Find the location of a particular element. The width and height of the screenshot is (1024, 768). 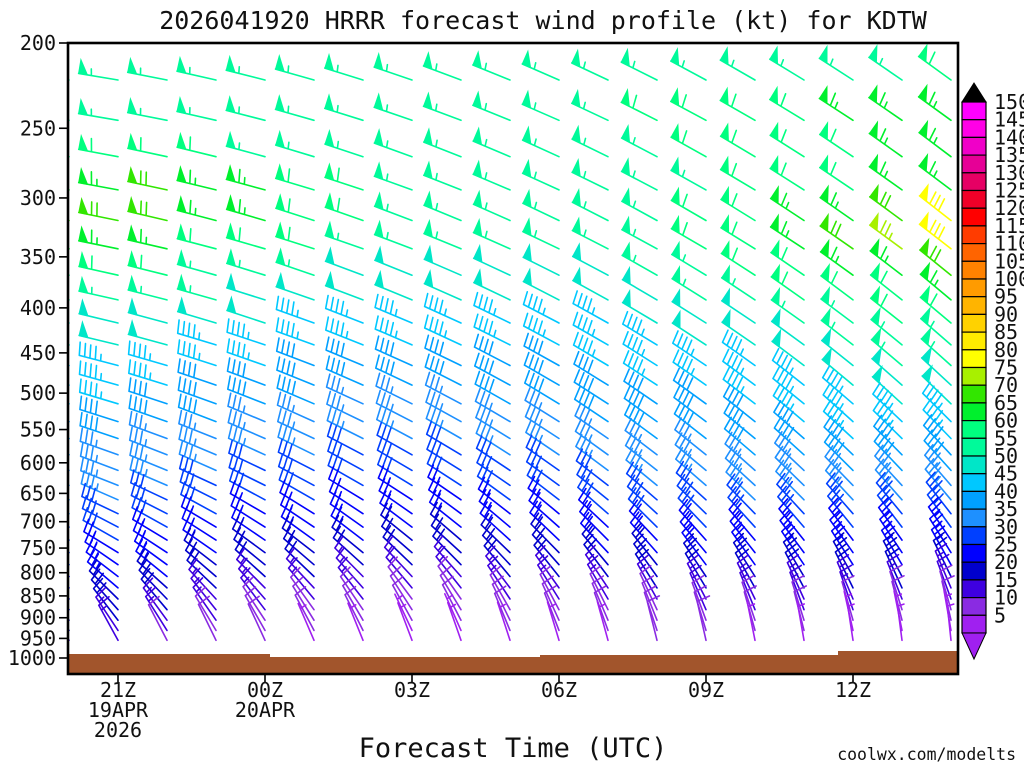

colorbar-label: 110 is located at coordinates (1009, 244).